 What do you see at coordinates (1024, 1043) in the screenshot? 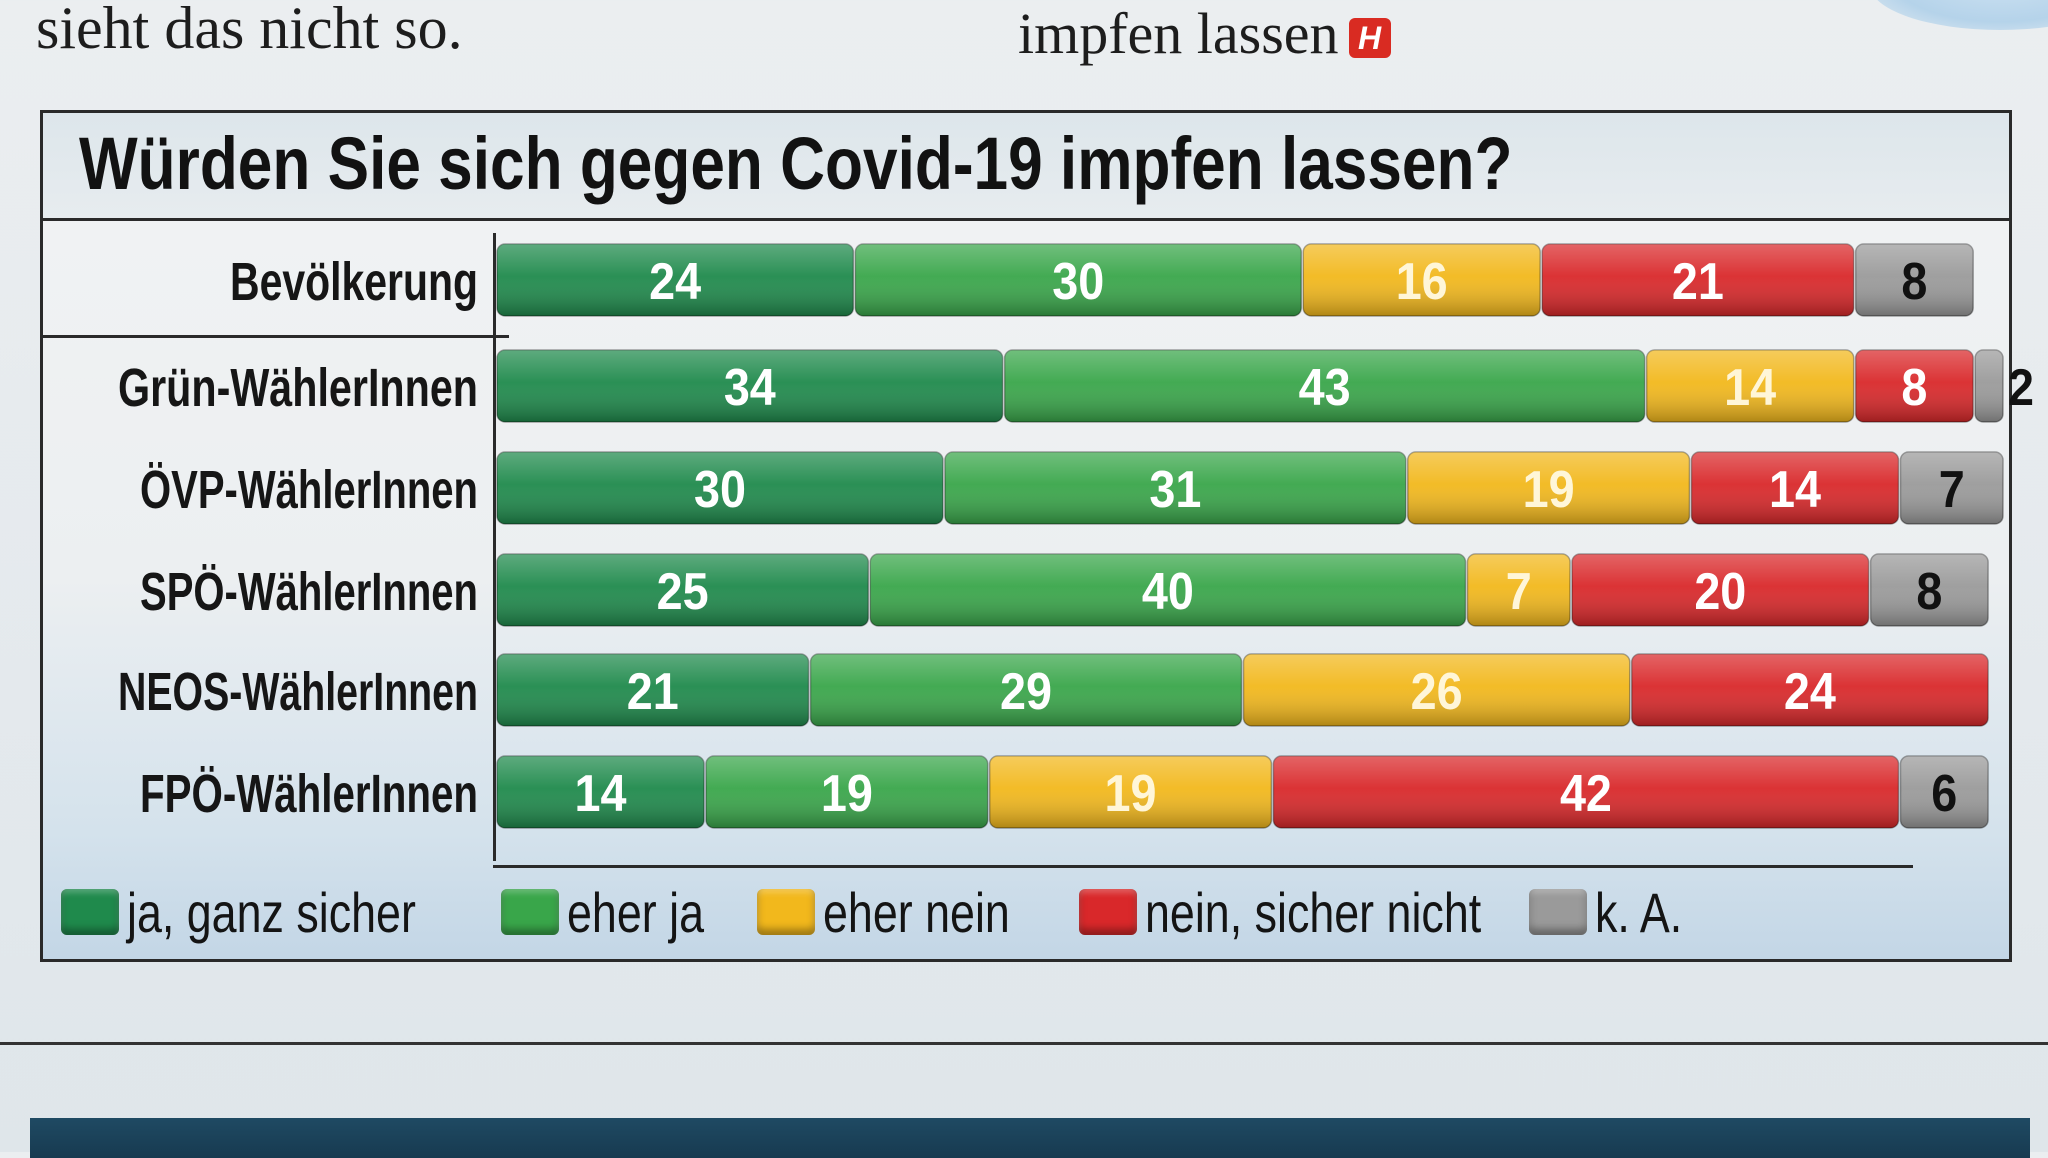
I see `page-divider` at bounding box center [1024, 1043].